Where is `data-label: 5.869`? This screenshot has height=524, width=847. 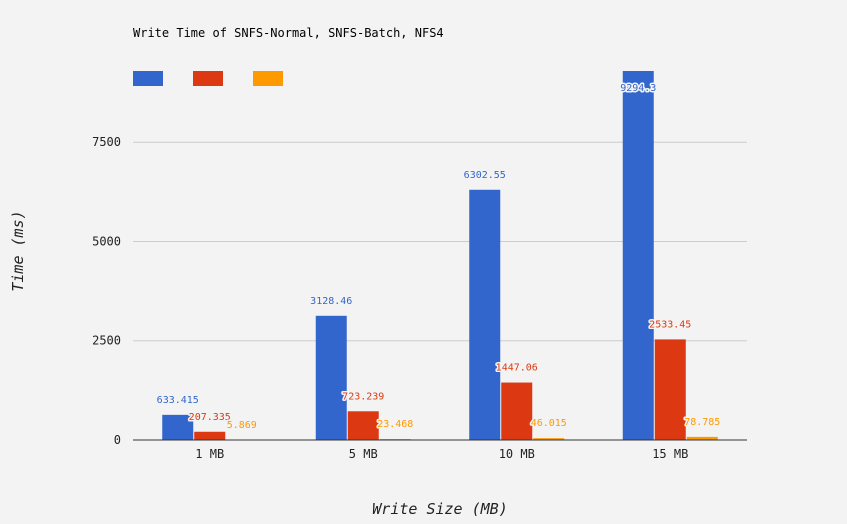 data-label: 5.869 is located at coordinates (242, 425).